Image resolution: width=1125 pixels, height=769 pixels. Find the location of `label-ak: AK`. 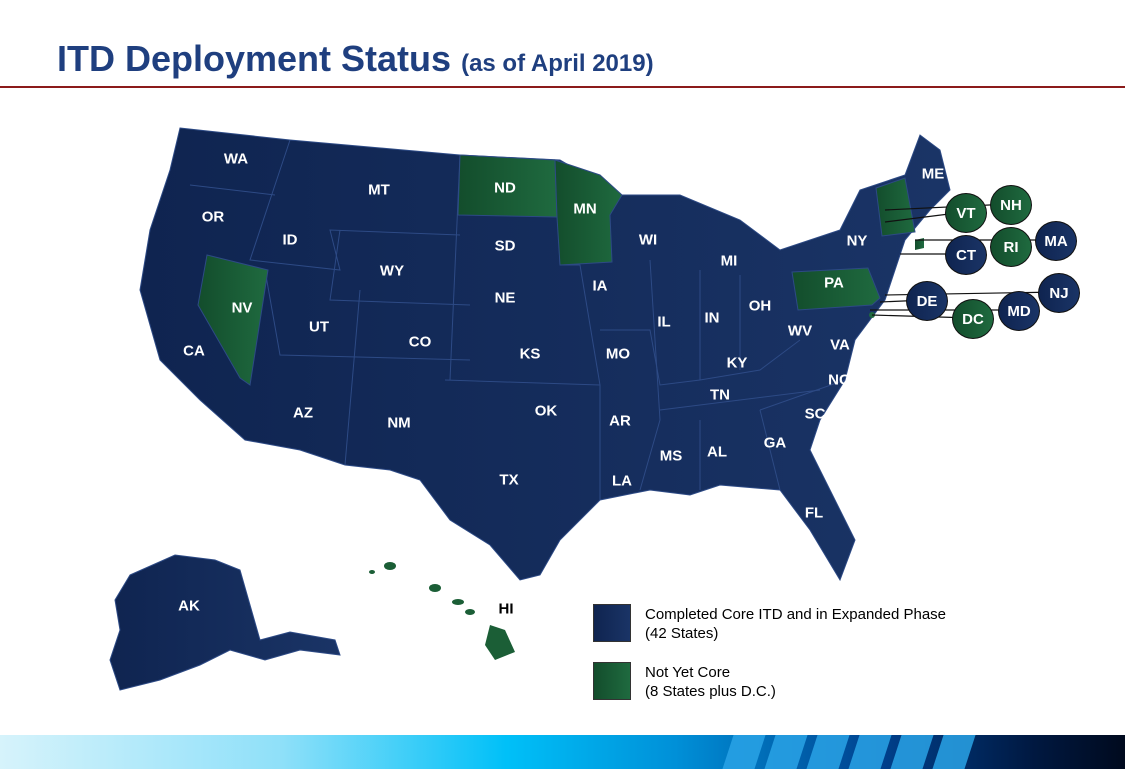

label-ak: AK is located at coordinates (189, 606).